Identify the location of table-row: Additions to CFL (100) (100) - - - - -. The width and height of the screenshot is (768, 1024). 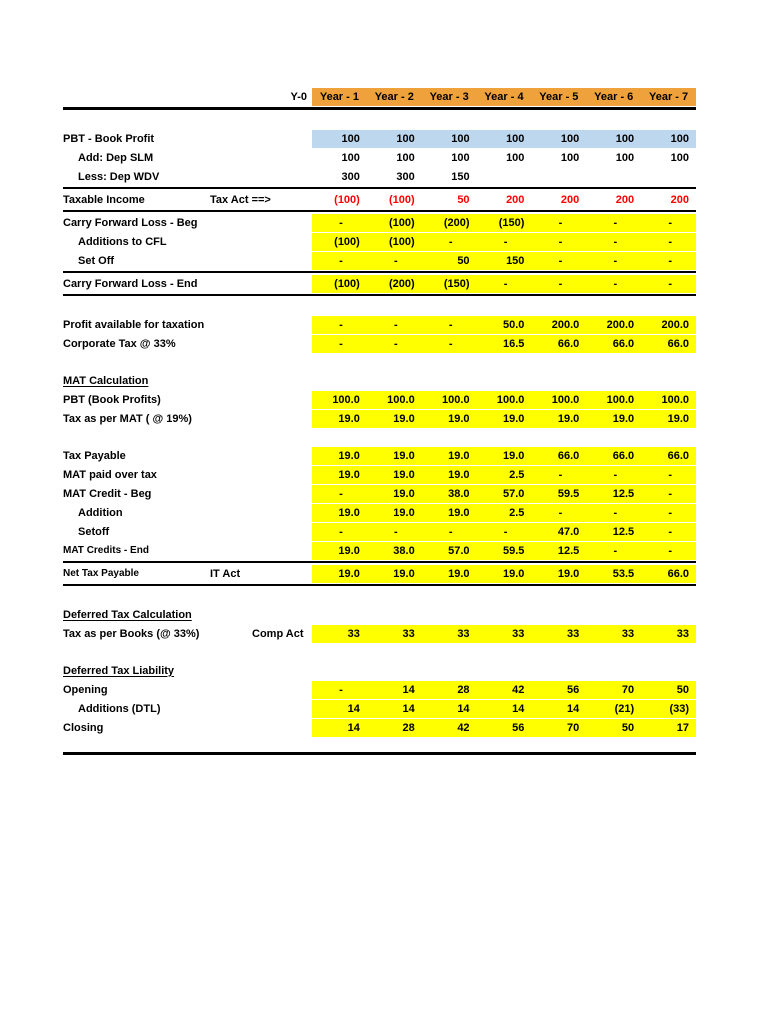
(379, 241).